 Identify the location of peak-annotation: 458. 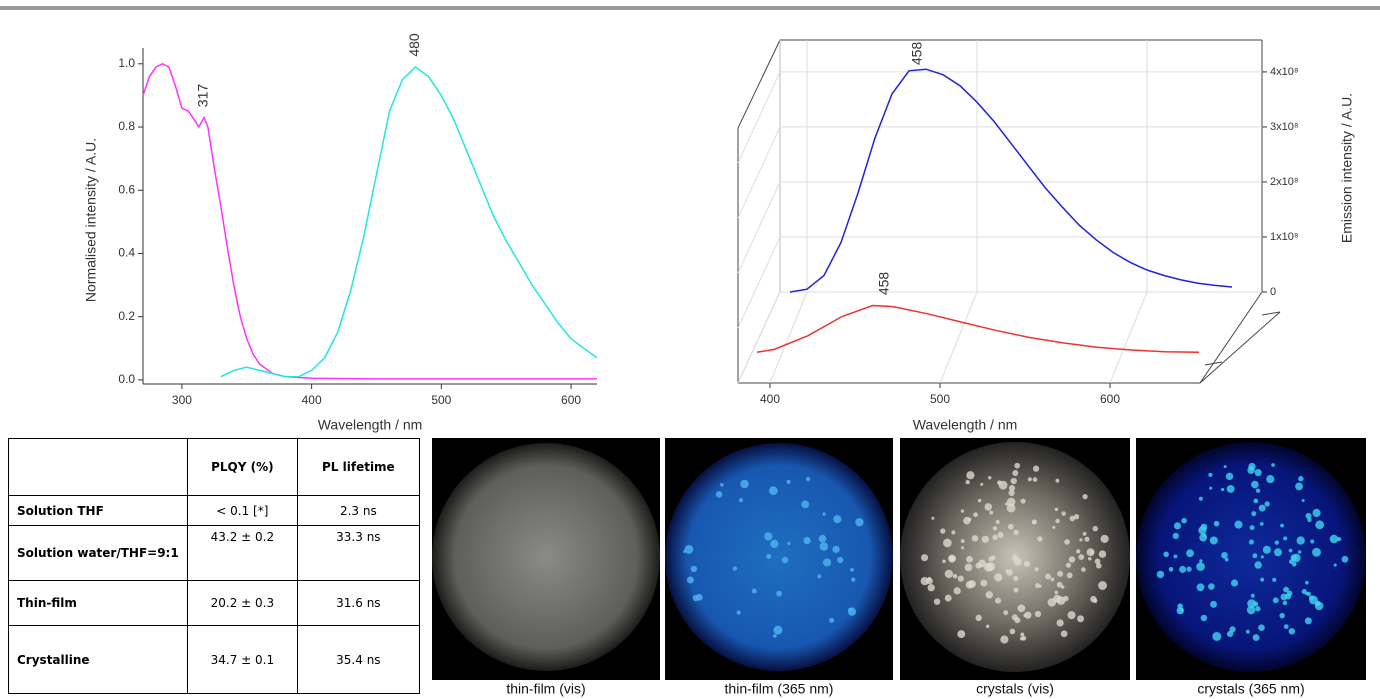
(916, 54).